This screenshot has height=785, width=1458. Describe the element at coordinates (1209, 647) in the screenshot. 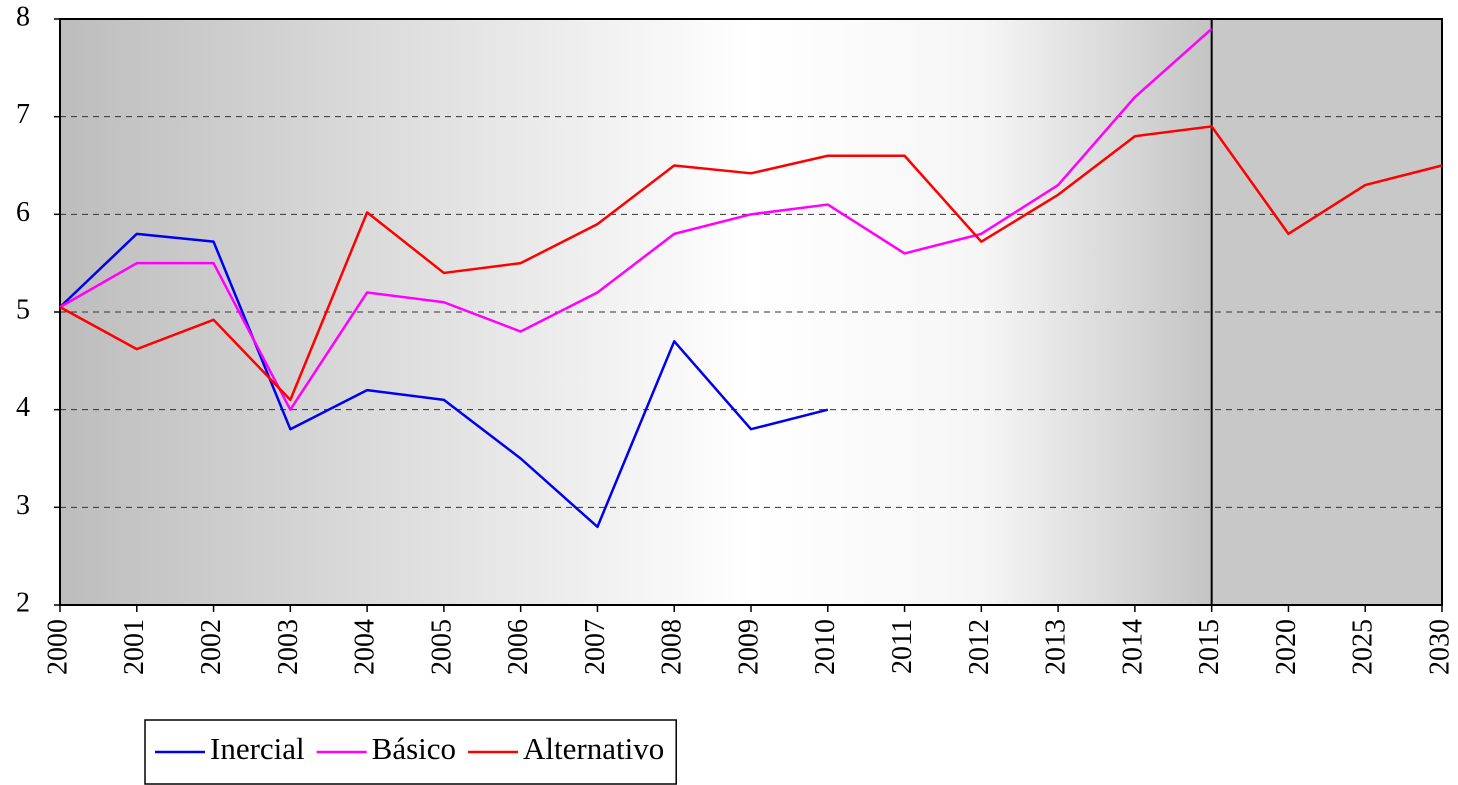

I see `x-tick-label: 2015` at that location.